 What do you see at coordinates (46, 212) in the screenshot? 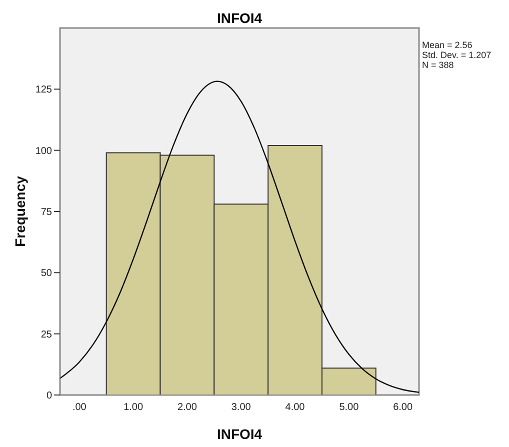
I see `y-tick-label: 75` at bounding box center [46, 212].